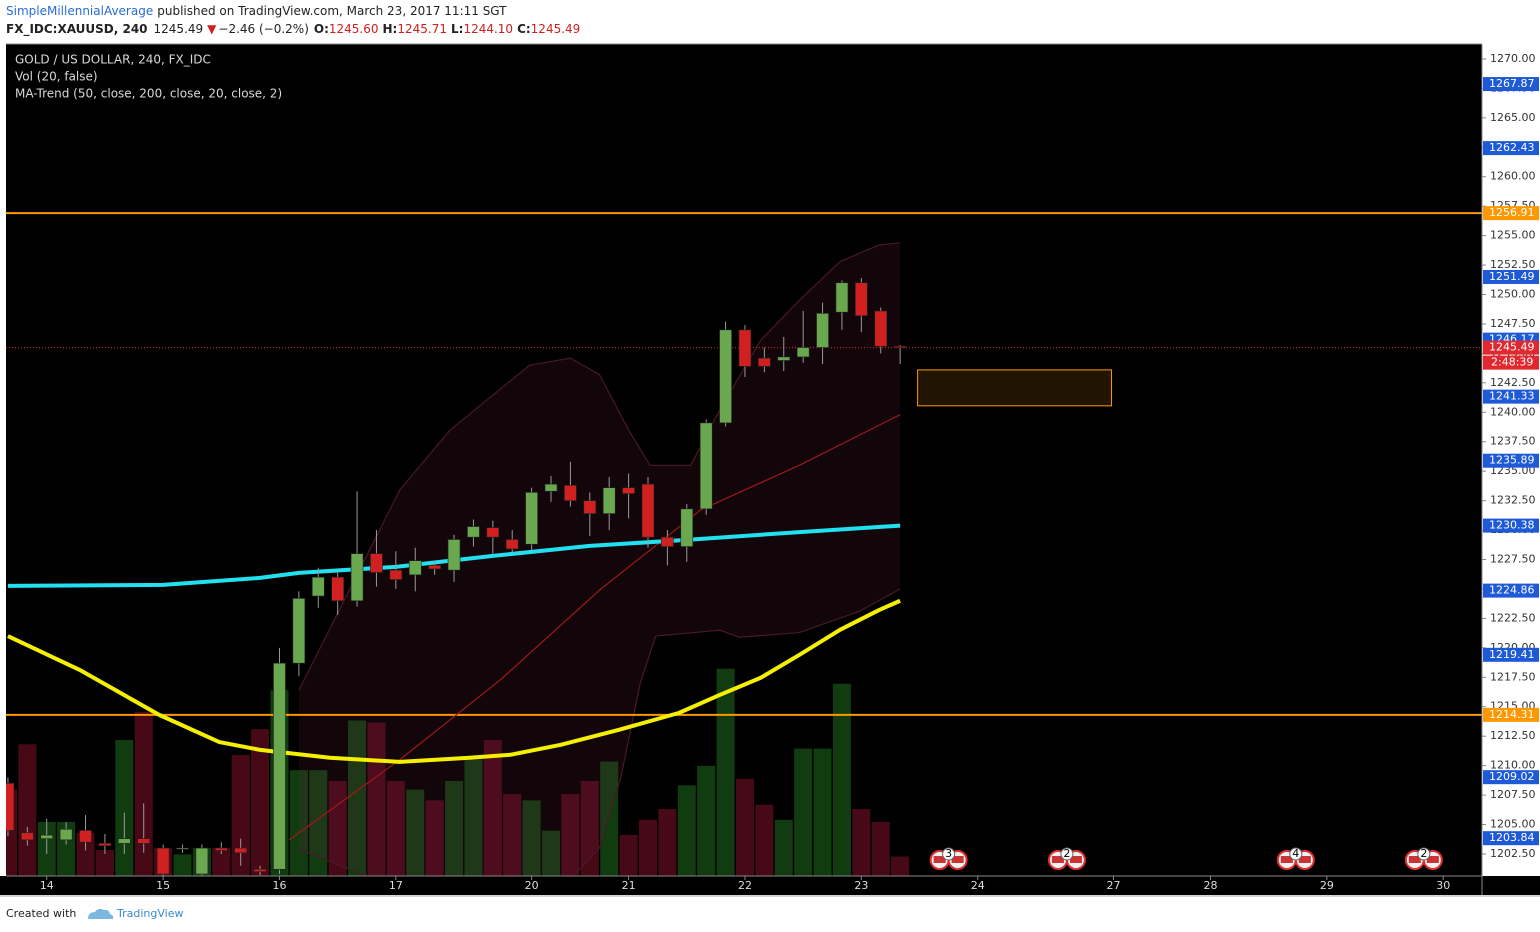  Describe the element at coordinates (149, 913) in the screenshot. I see `footer-brand: TradingView` at that location.